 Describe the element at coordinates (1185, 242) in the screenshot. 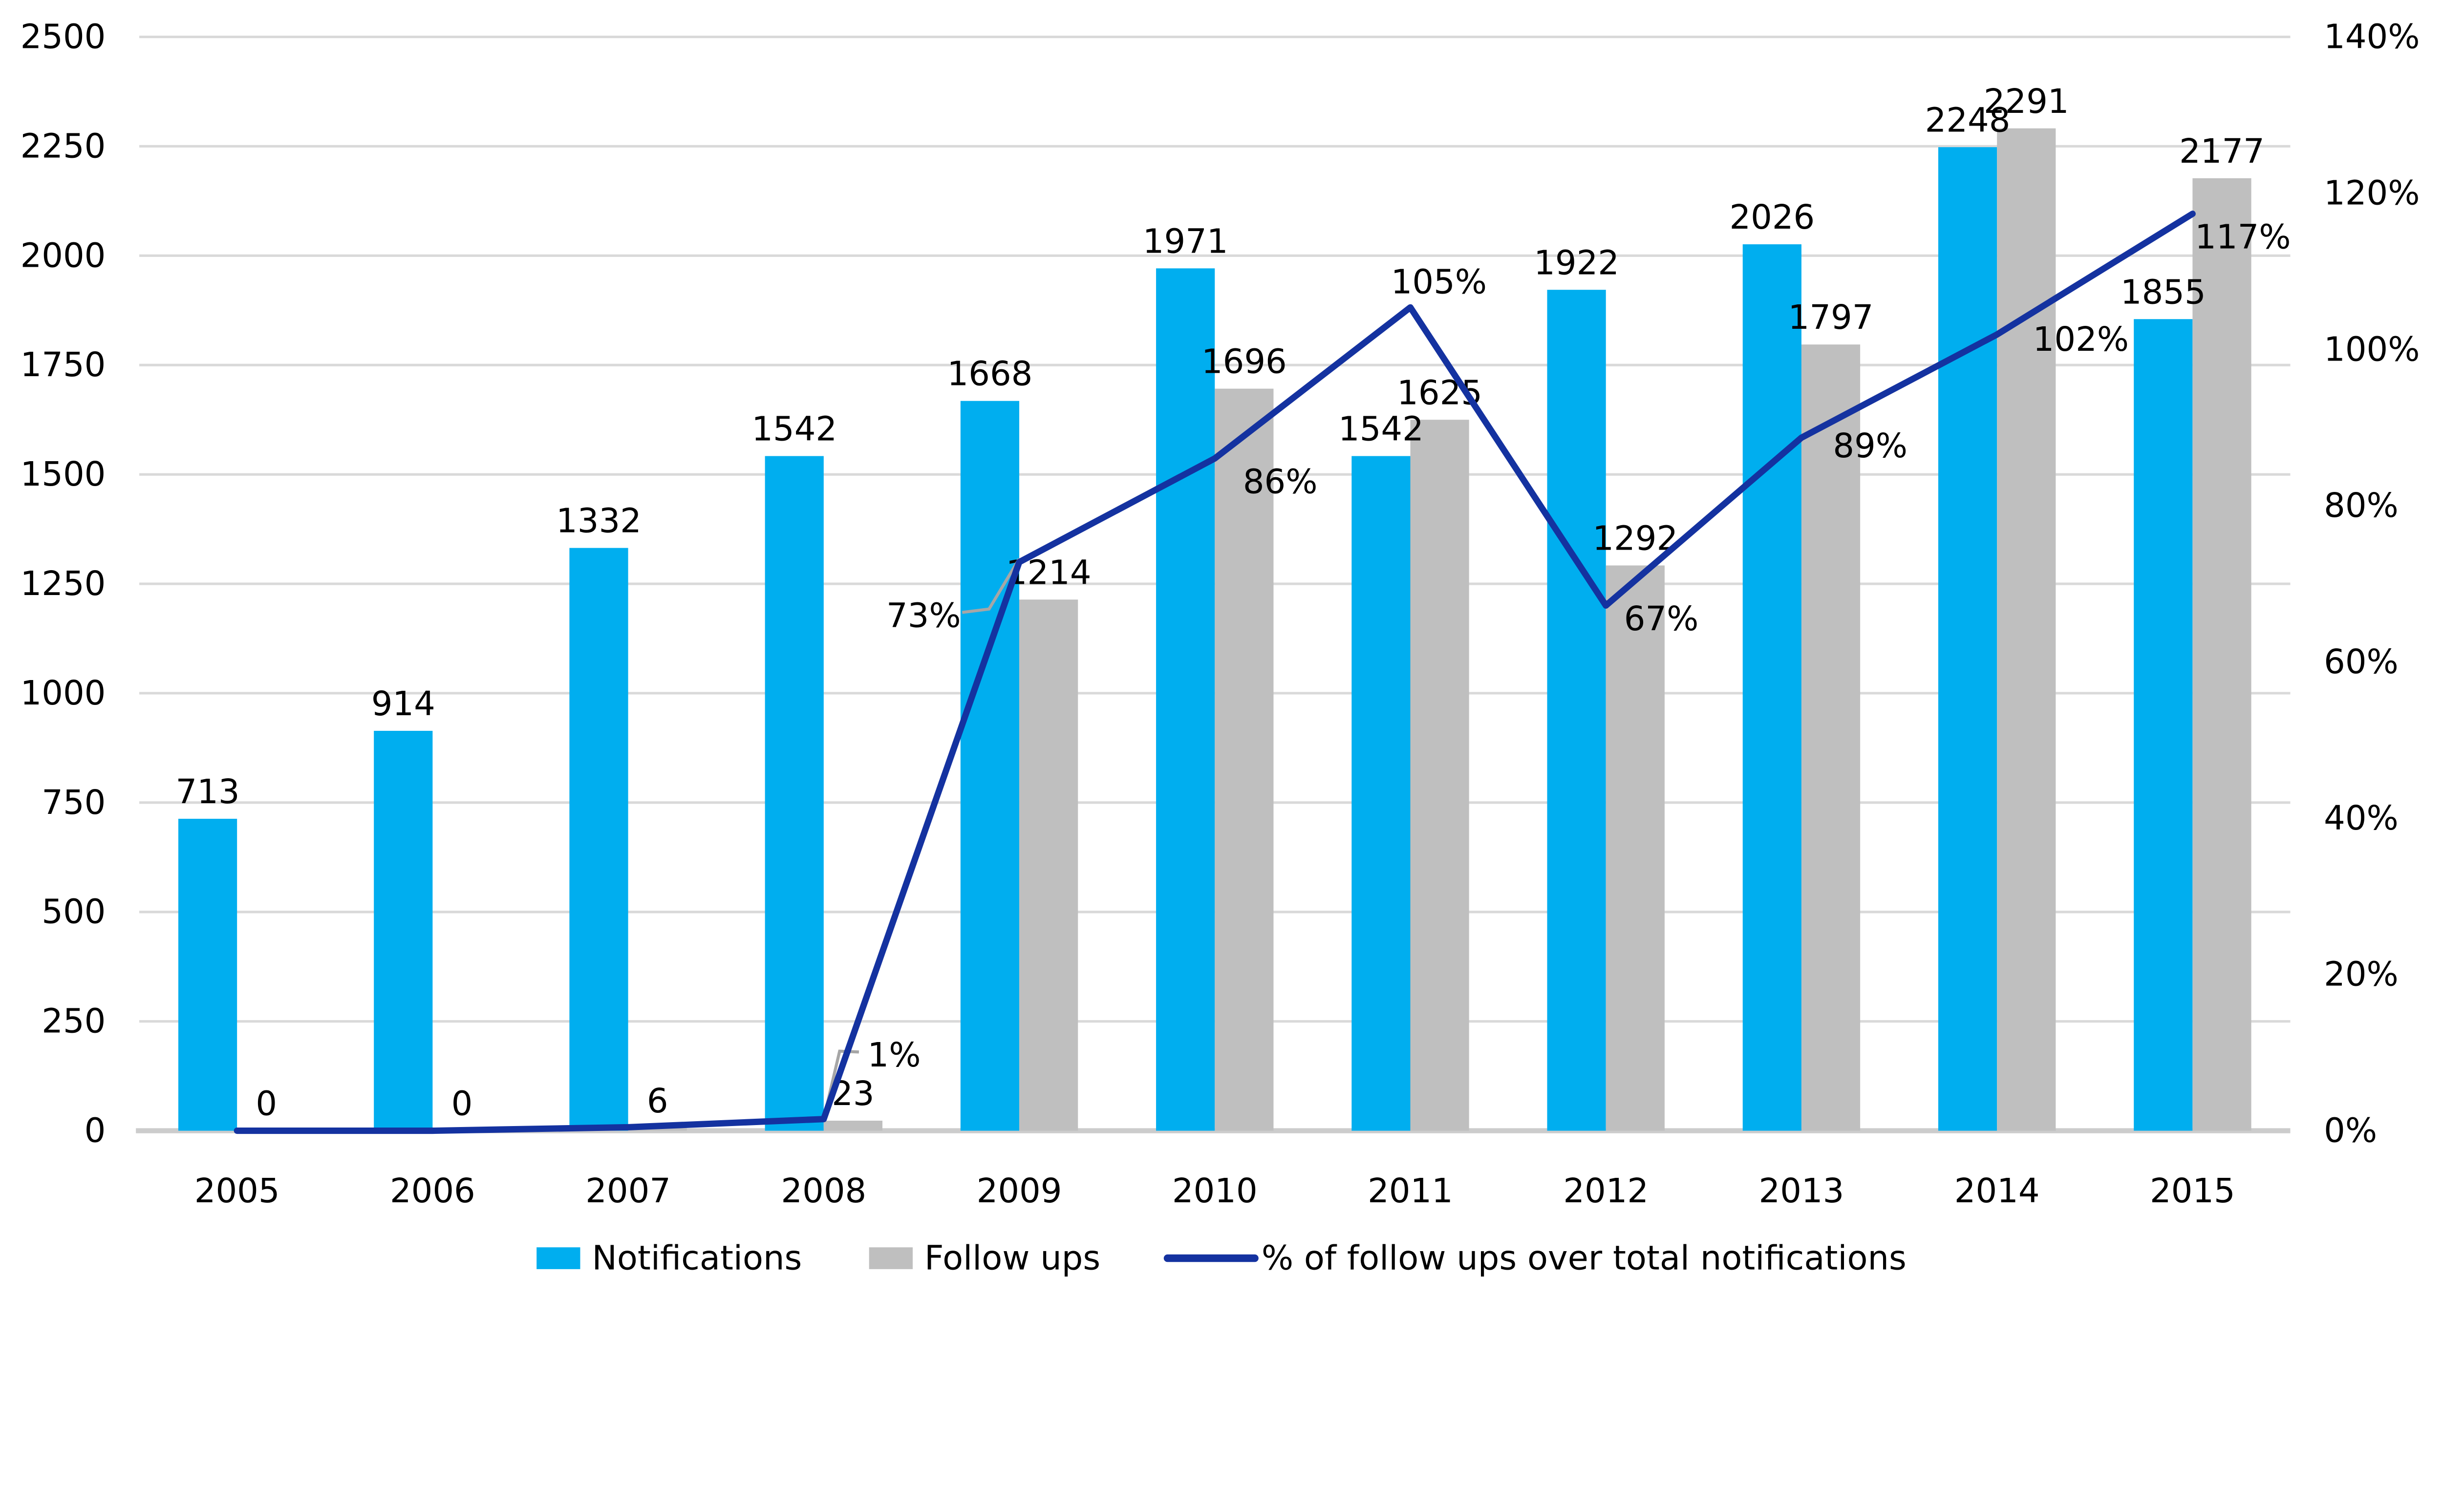

I see `bar-label-notifications: 1971` at that location.